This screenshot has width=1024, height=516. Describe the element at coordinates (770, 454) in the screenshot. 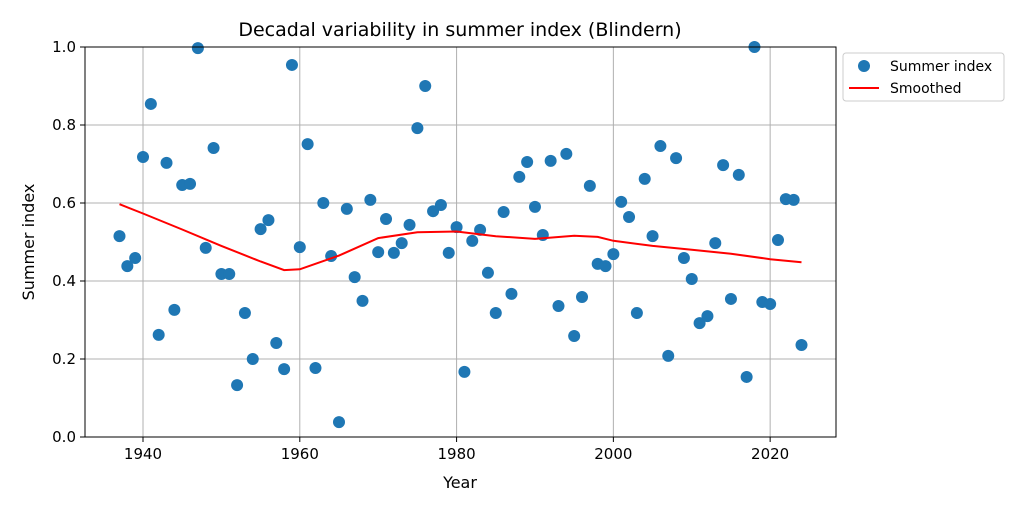

I see `x-tick-label: 2020` at that location.